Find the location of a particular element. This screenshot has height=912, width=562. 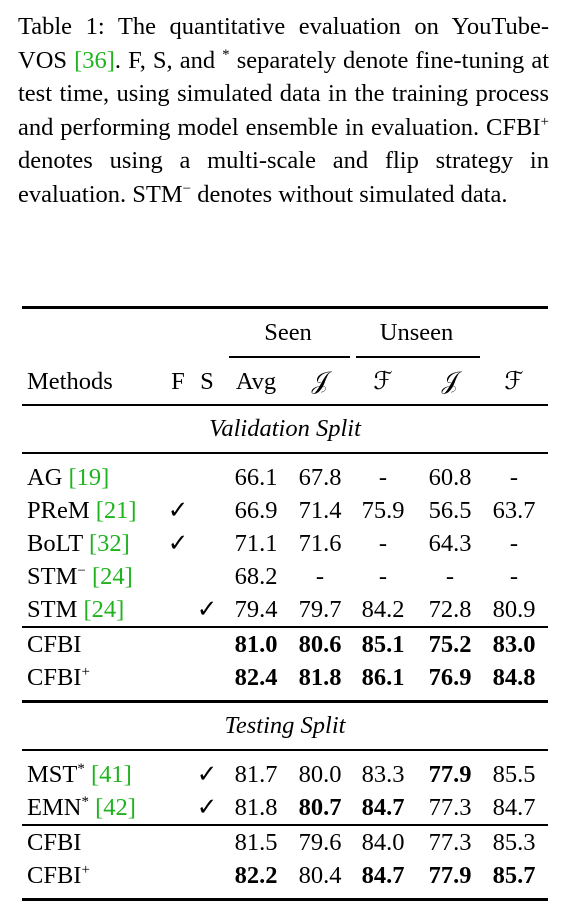

column-header: S is located at coordinates (207, 381).